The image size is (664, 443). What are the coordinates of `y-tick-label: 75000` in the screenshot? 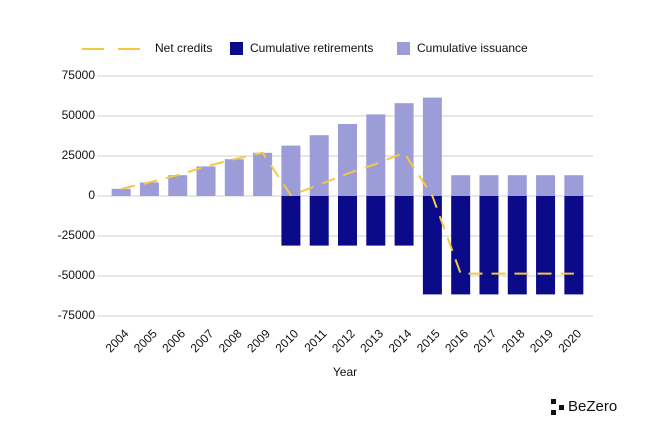 It's located at (79, 75).